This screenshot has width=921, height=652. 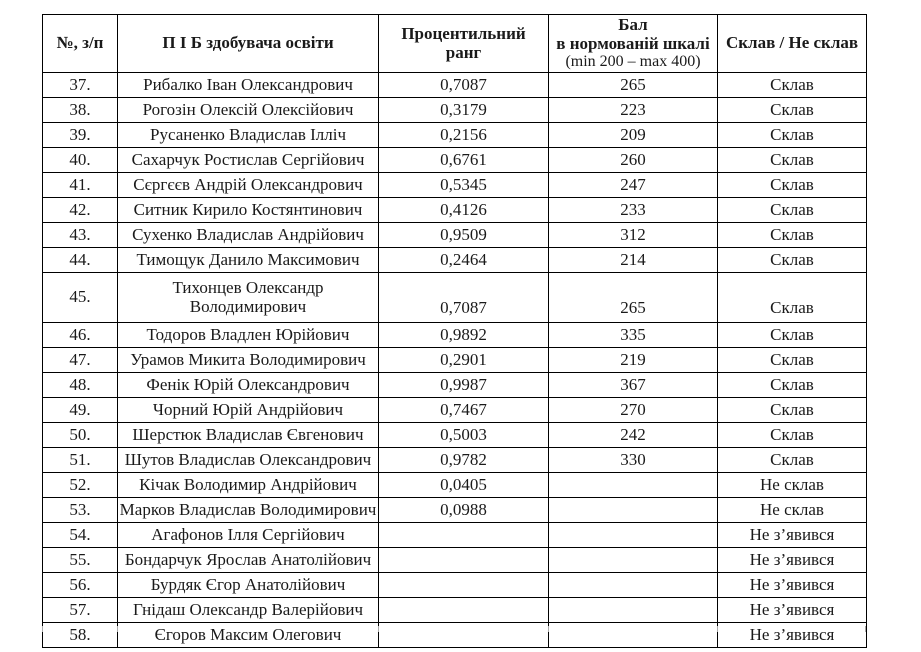 I want to click on header-score-line1: Бал, so click(x=633, y=25).